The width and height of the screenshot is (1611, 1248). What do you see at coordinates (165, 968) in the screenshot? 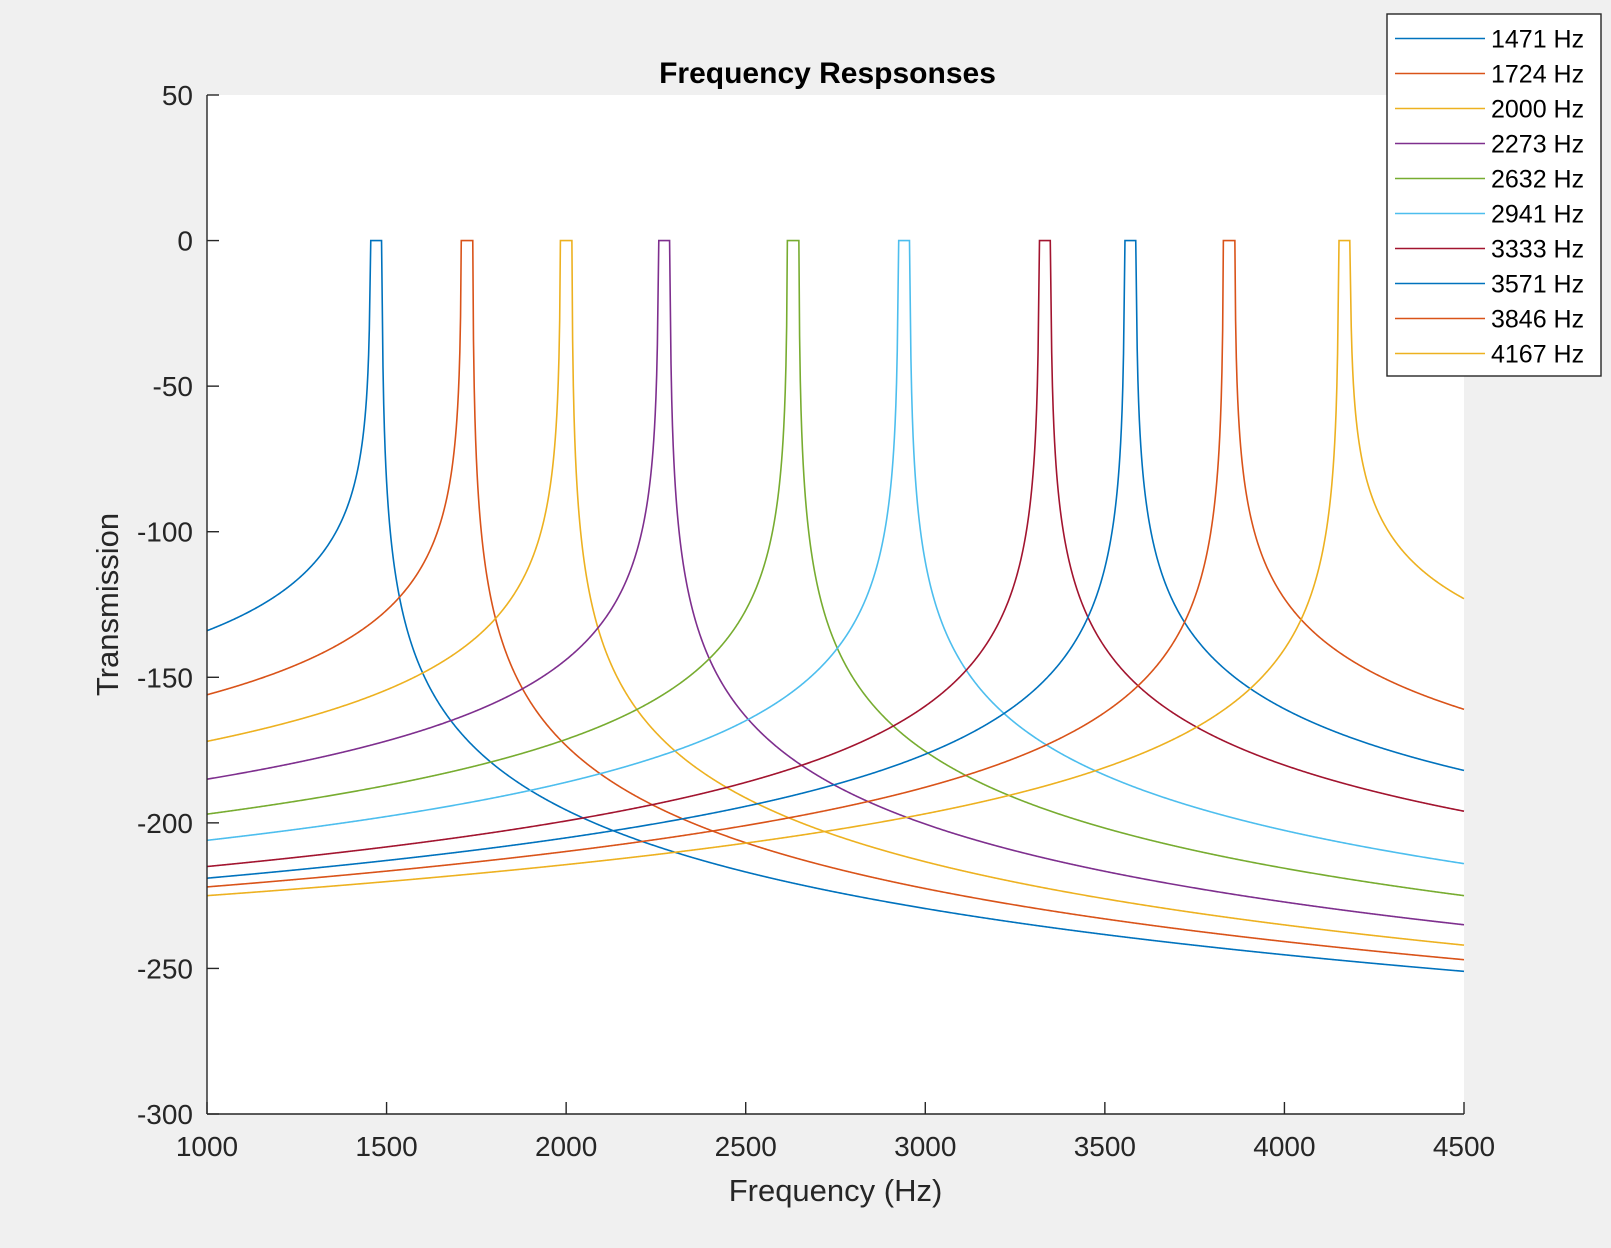
I see `y-tick-label--250: -250` at bounding box center [165, 968].